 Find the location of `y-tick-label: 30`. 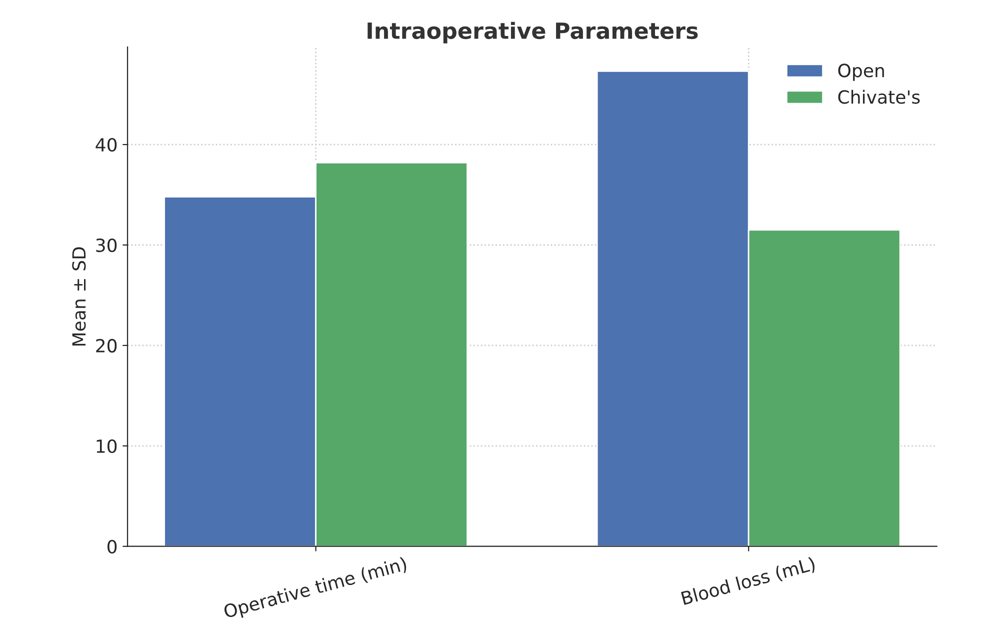

y-tick-label: 30 is located at coordinates (106, 245).